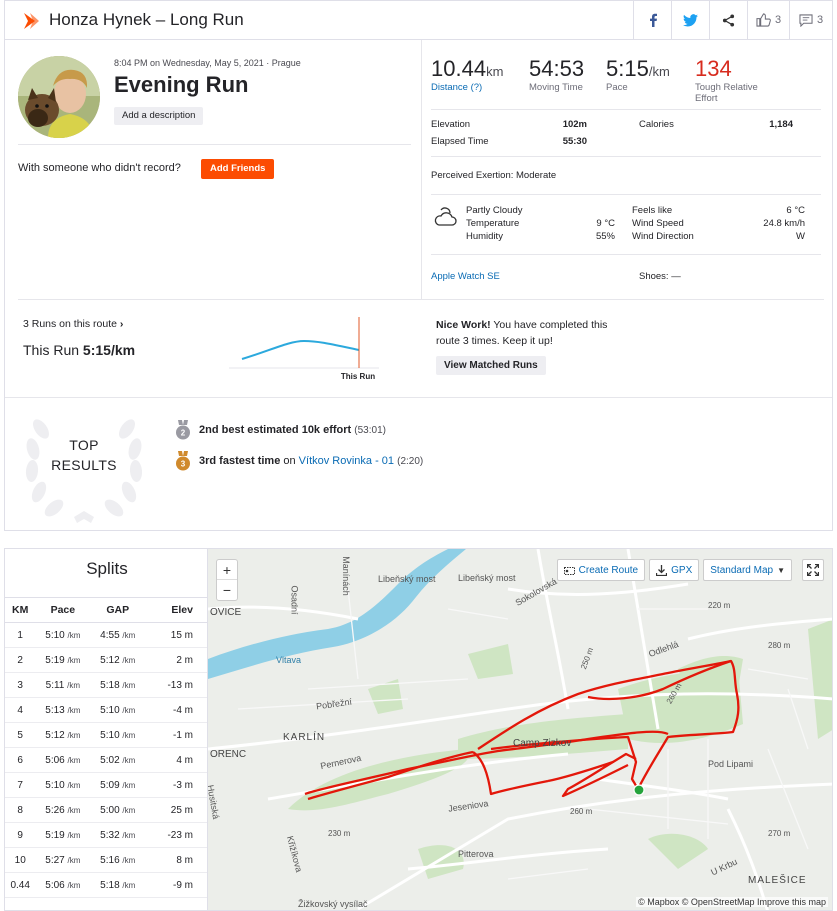  What do you see at coordinates (107, 568) in the screenshot?
I see `splits-title: Splits` at bounding box center [107, 568].